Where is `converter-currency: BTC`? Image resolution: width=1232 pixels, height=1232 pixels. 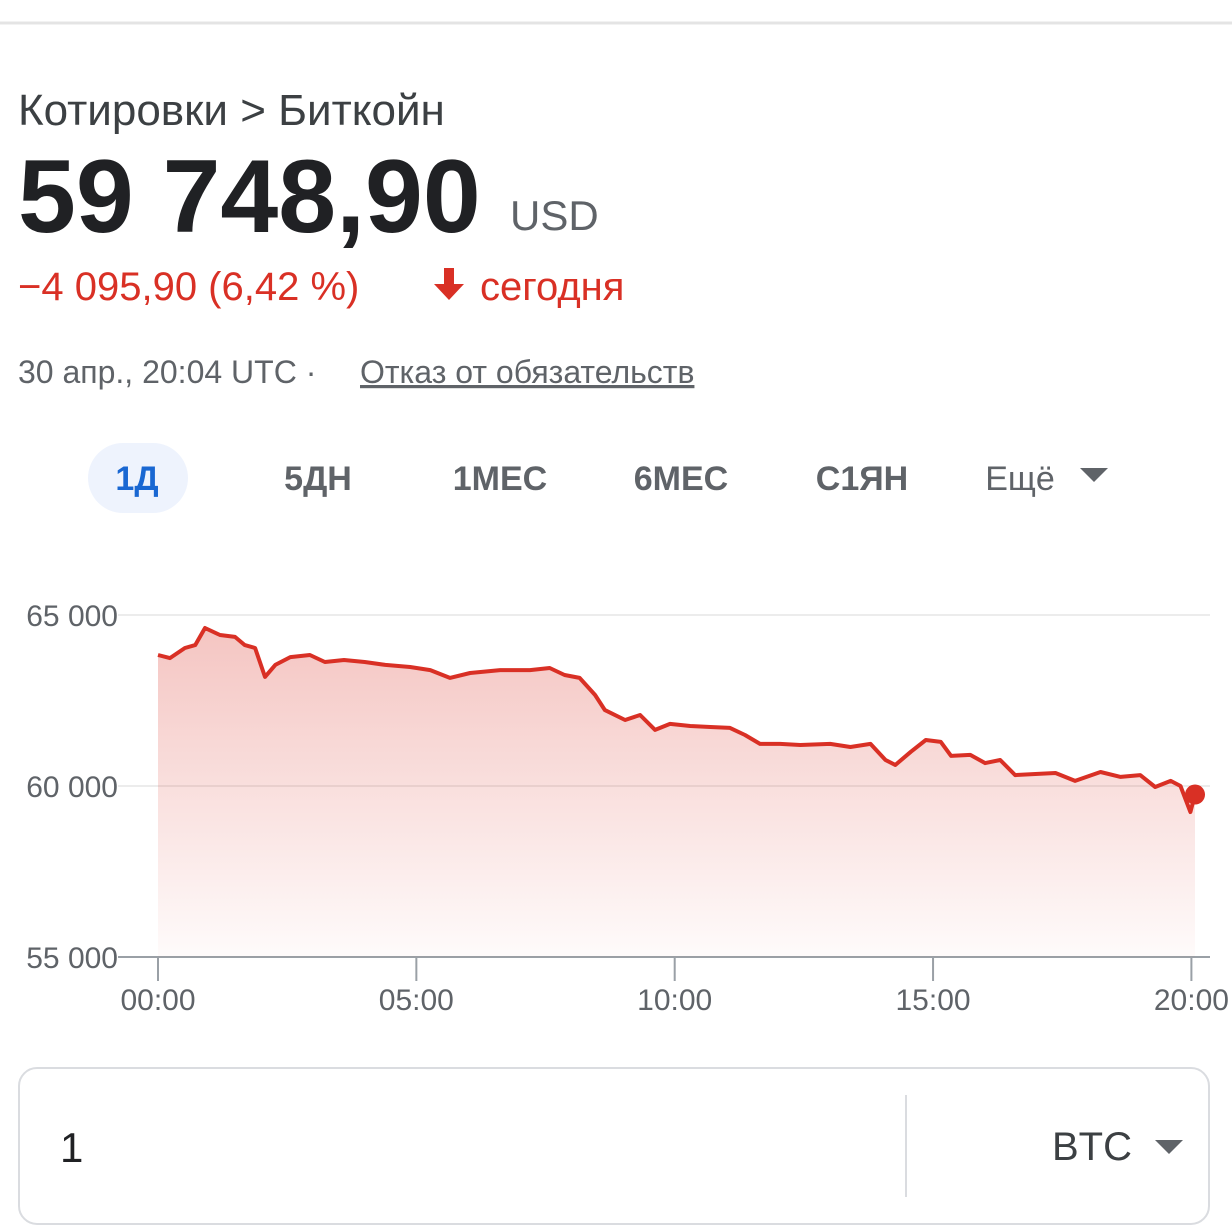
converter-currency: BTC is located at coordinates (1092, 1147).